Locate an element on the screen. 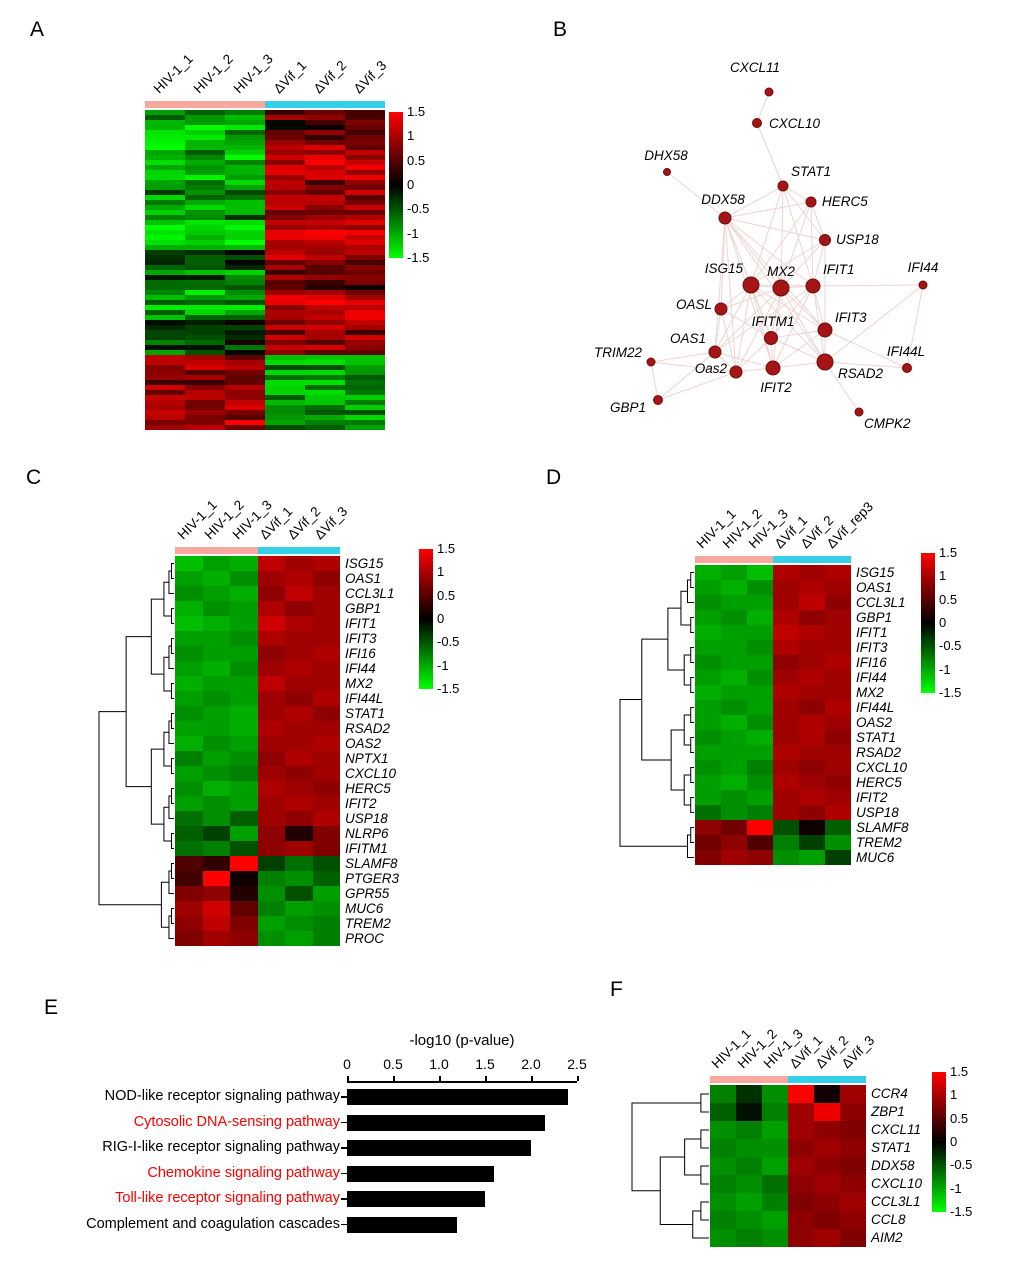 Image resolution: width=1015 pixels, height=1269 pixels. colorbar-tick-label: -1 is located at coordinates (945, 669).